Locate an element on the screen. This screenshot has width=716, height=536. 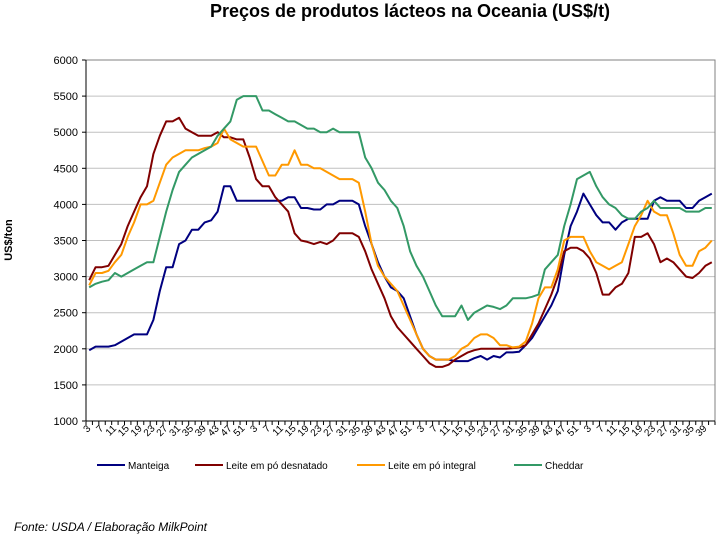
y-tick-label: 3000 is located at coordinates (66, 278).